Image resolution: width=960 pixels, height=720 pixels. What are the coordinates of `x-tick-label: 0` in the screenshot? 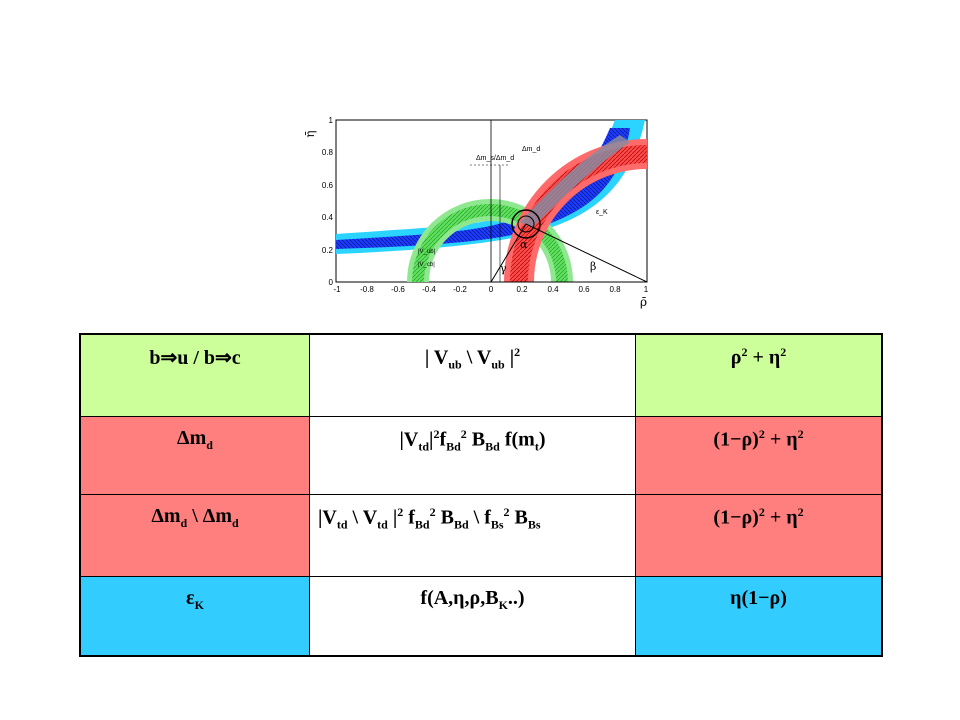 It's located at (491, 289).